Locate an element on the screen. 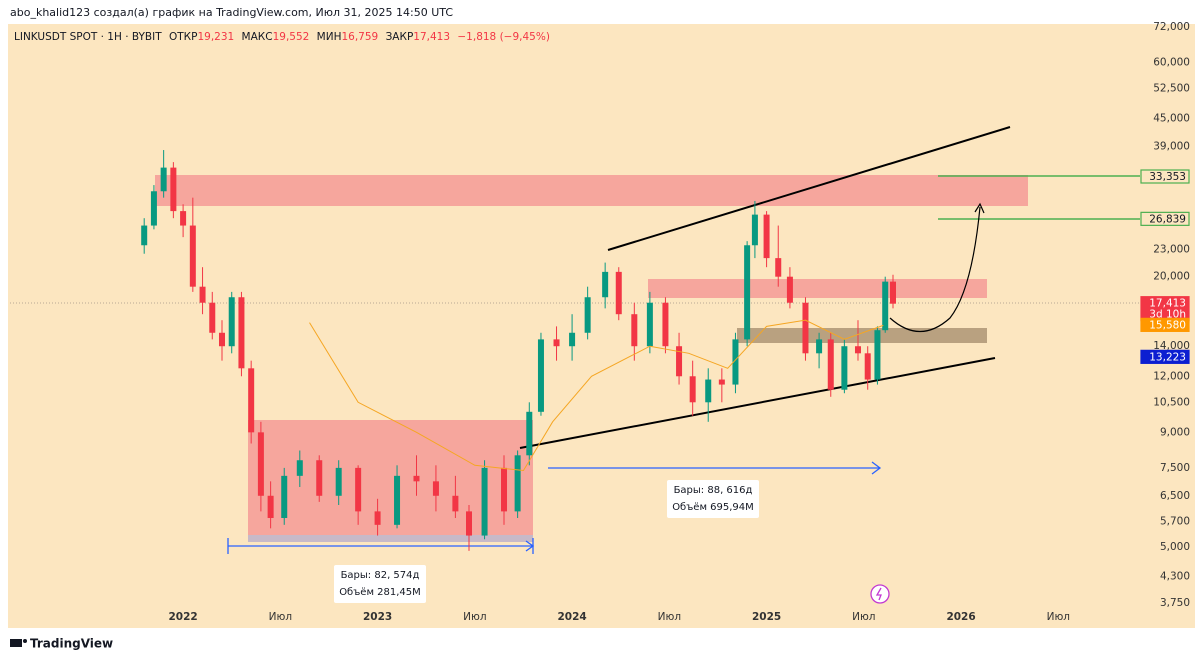 Image resolution: width=1200 pixels, height=659 pixels. y-tick-label: 3,750 is located at coordinates (1175, 603).